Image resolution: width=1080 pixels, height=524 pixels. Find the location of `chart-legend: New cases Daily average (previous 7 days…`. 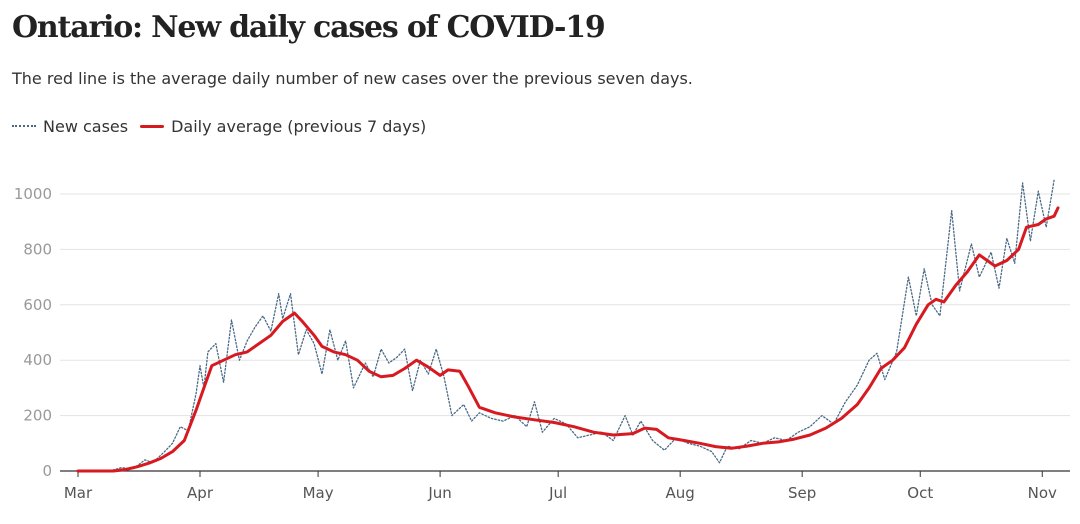

chart-legend: New cases Daily average (previous 7 days… is located at coordinates (225, 126).